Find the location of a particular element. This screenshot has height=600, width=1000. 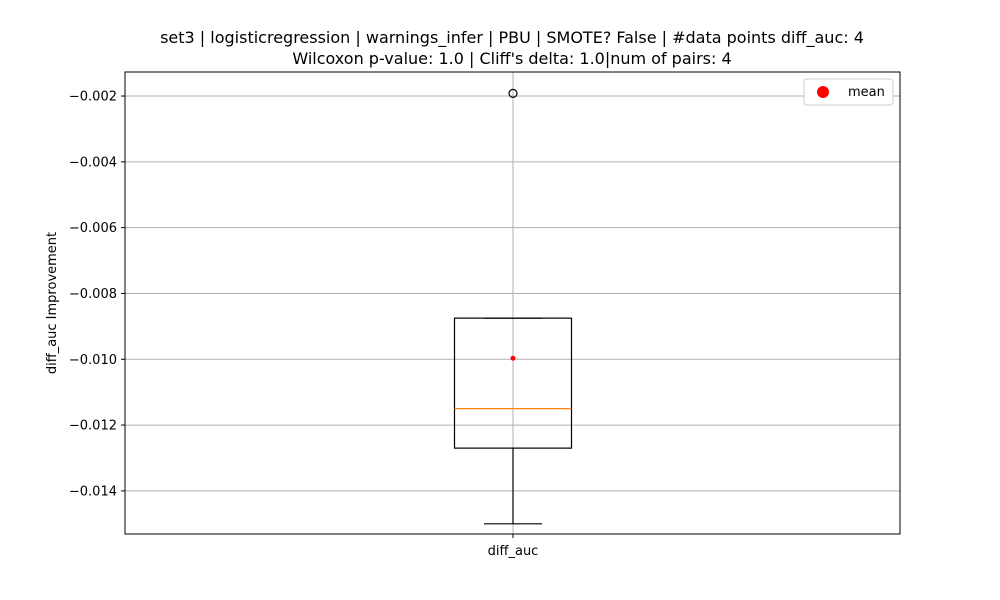

y-tick-label: −0.012 is located at coordinates (93, 426).